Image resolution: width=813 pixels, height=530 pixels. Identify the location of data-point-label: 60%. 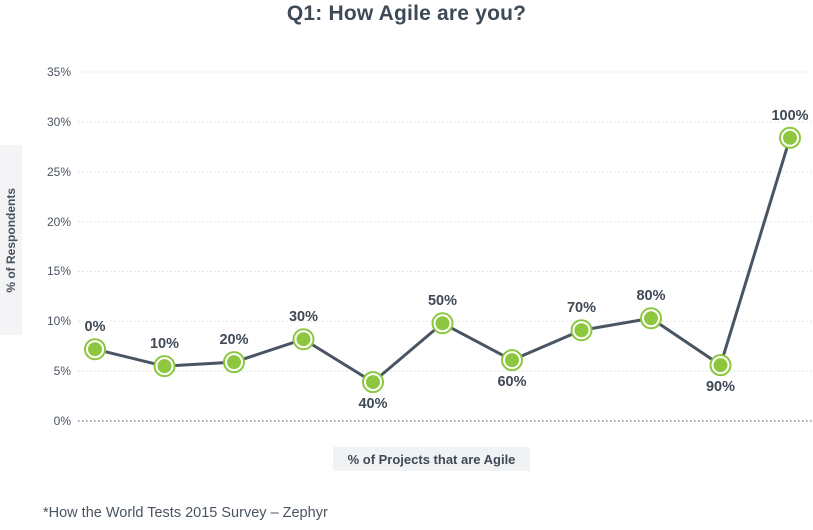
(512, 382).